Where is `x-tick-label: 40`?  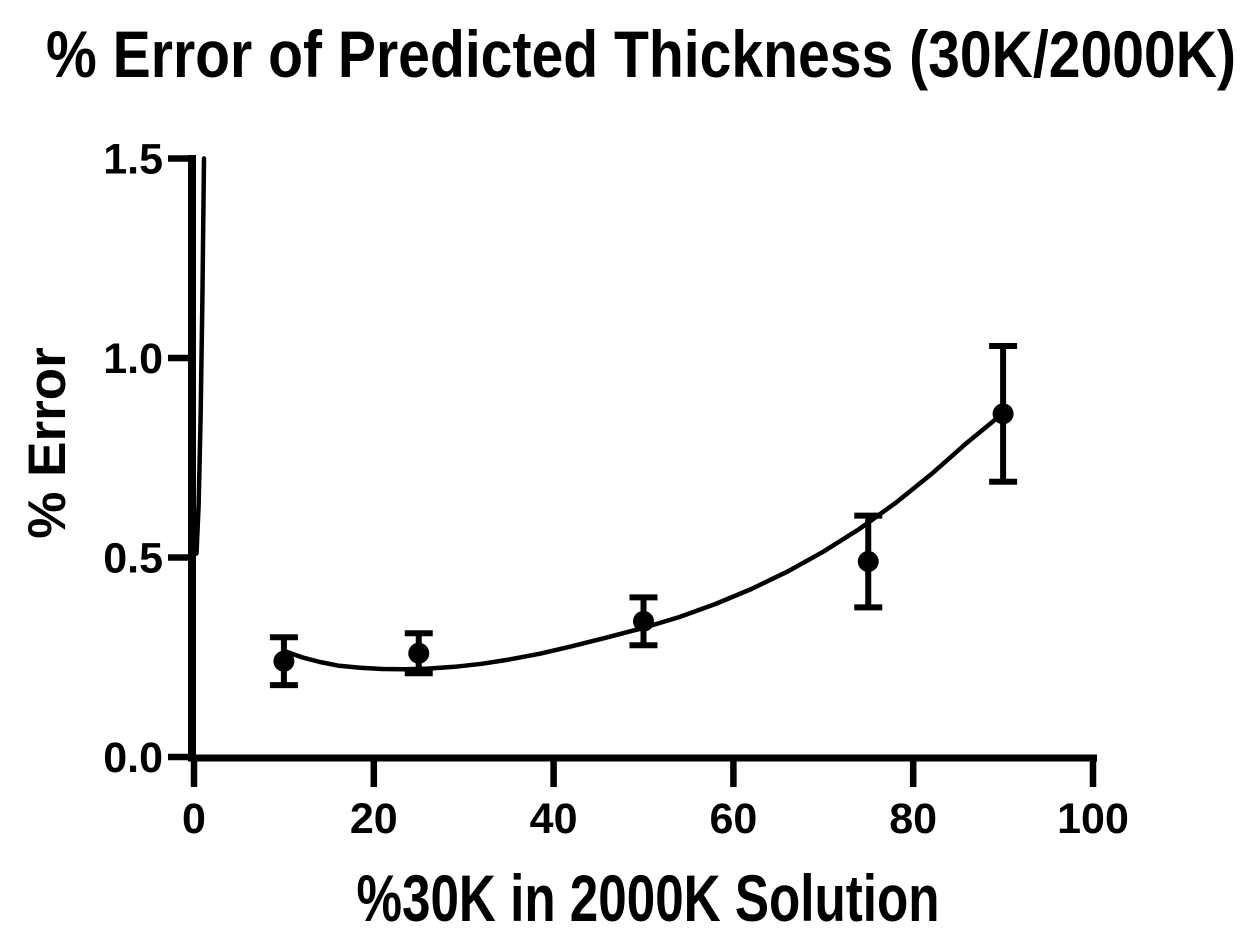
x-tick-label: 40 is located at coordinates (554, 819).